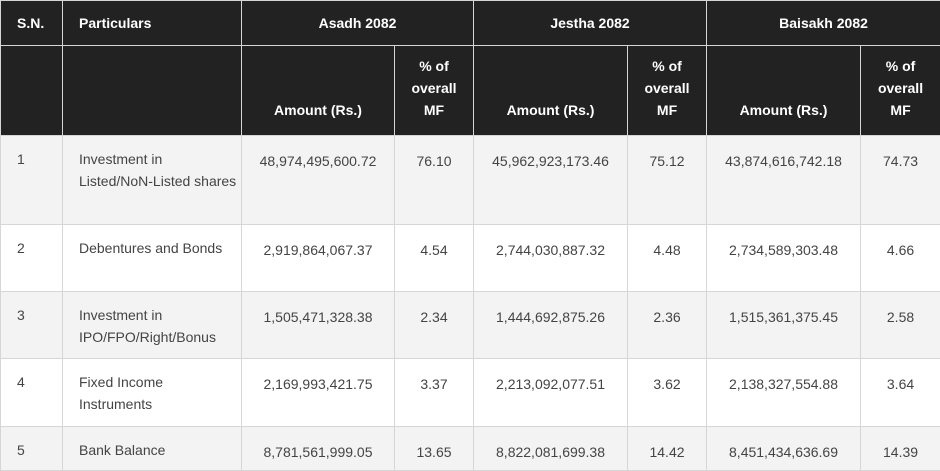  I want to click on header-pct-jestha: % of overall MF, so click(667, 91).